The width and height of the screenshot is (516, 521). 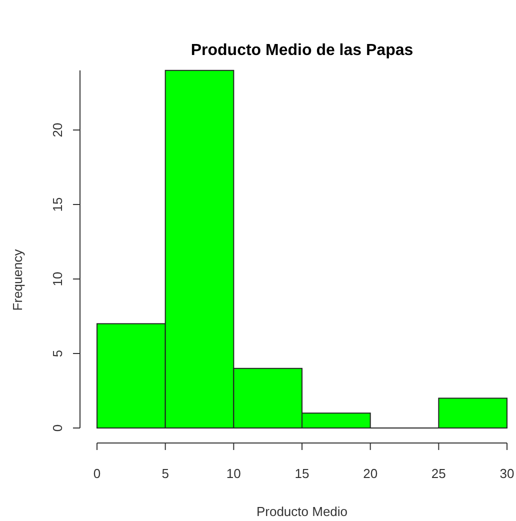 What do you see at coordinates (57, 130) in the screenshot?
I see `y-tick-label: 20` at bounding box center [57, 130].